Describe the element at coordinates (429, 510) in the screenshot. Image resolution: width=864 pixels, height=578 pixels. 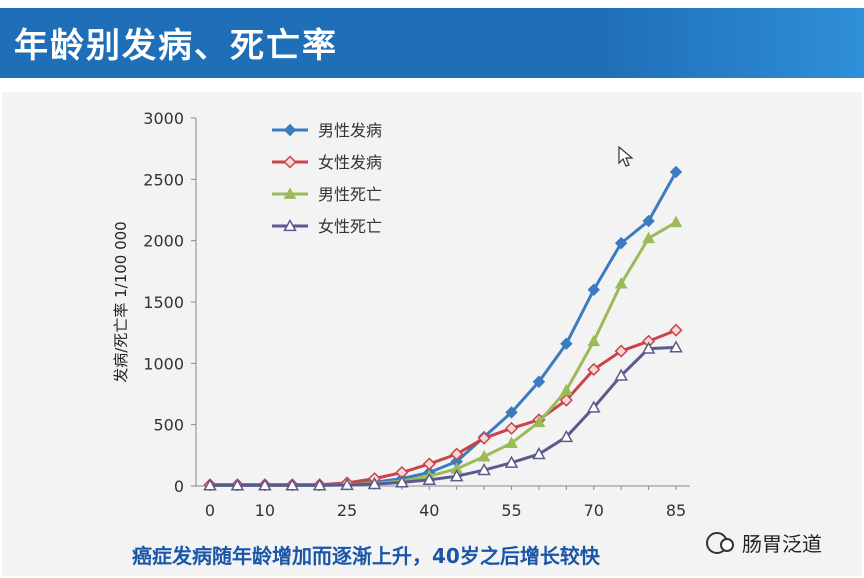
I see `x-tick-label: 40` at that location.